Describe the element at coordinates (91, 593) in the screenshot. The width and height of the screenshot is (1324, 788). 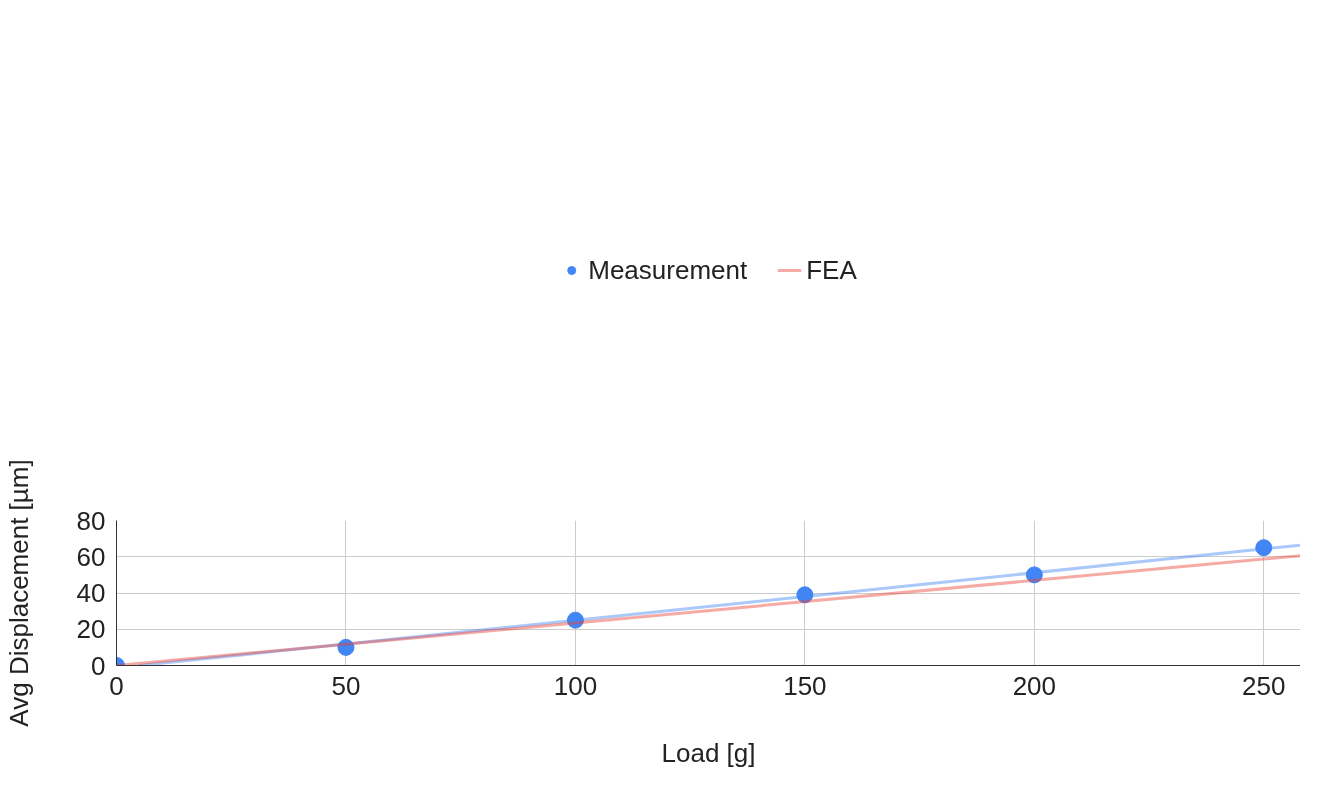
I see `y-tick-label: 40` at that location.